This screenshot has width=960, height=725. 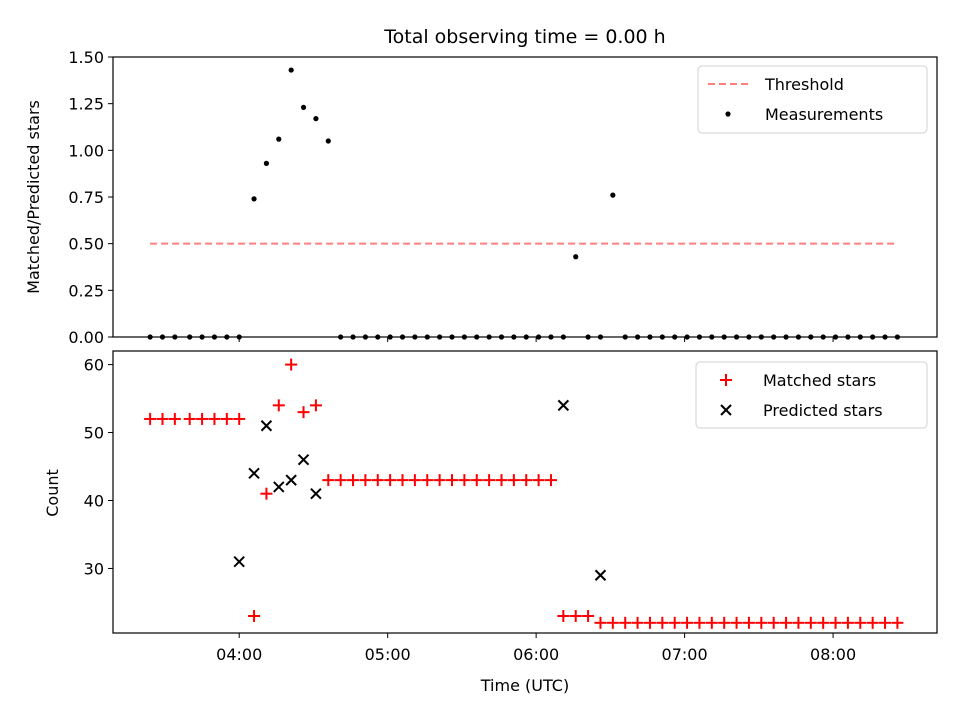 I want to click on count-legend: Matched stars Predicted stars, so click(x=811, y=395).